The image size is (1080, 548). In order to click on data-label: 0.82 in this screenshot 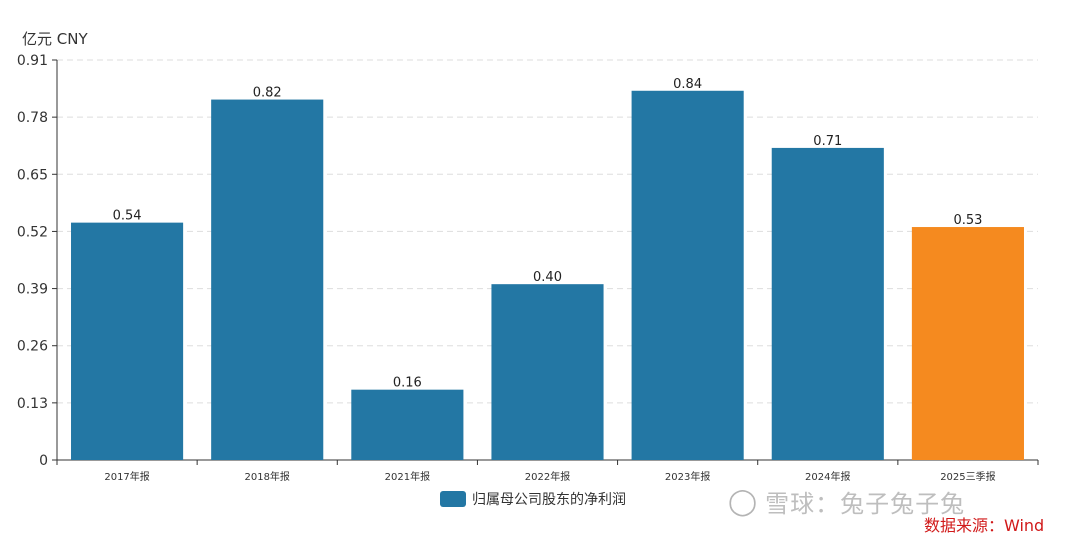, I will do `click(267, 93)`.